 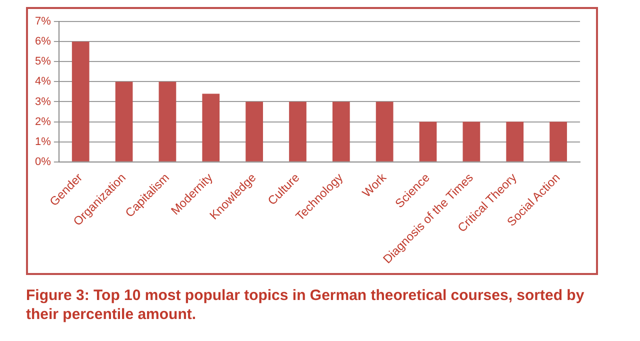 I want to click on y-tick-label: 5%, so click(x=43, y=62).